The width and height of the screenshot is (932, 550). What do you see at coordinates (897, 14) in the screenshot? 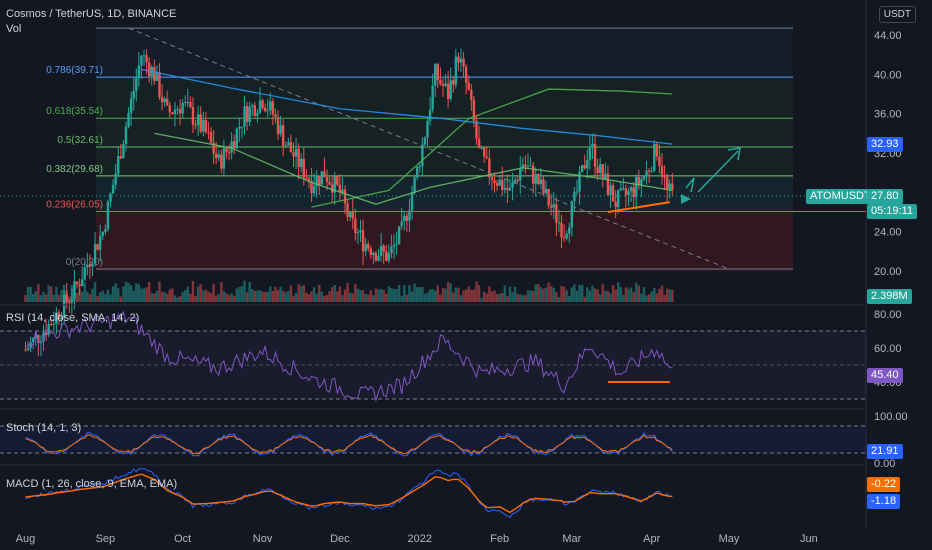
I see `currency-button: USDT` at bounding box center [897, 14].